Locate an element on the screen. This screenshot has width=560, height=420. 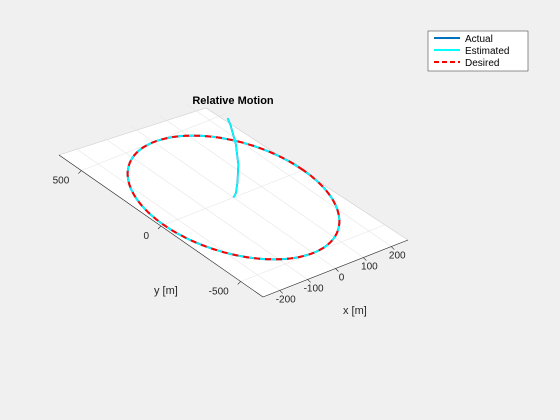
y-axis-label: y [m] is located at coordinates (166, 291).